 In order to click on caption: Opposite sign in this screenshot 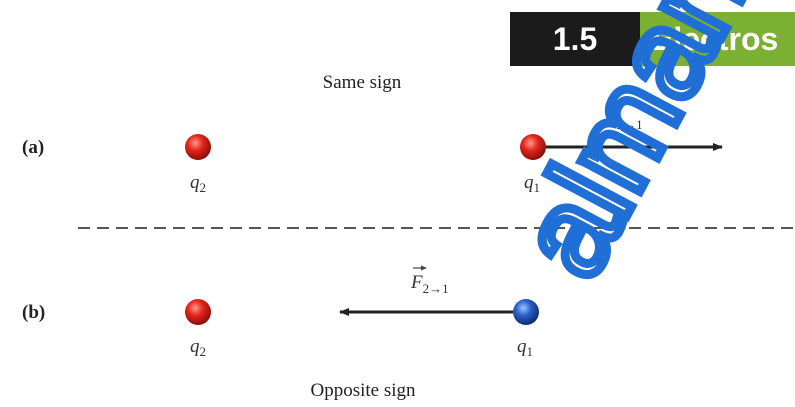, I will do `click(363, 390)`.